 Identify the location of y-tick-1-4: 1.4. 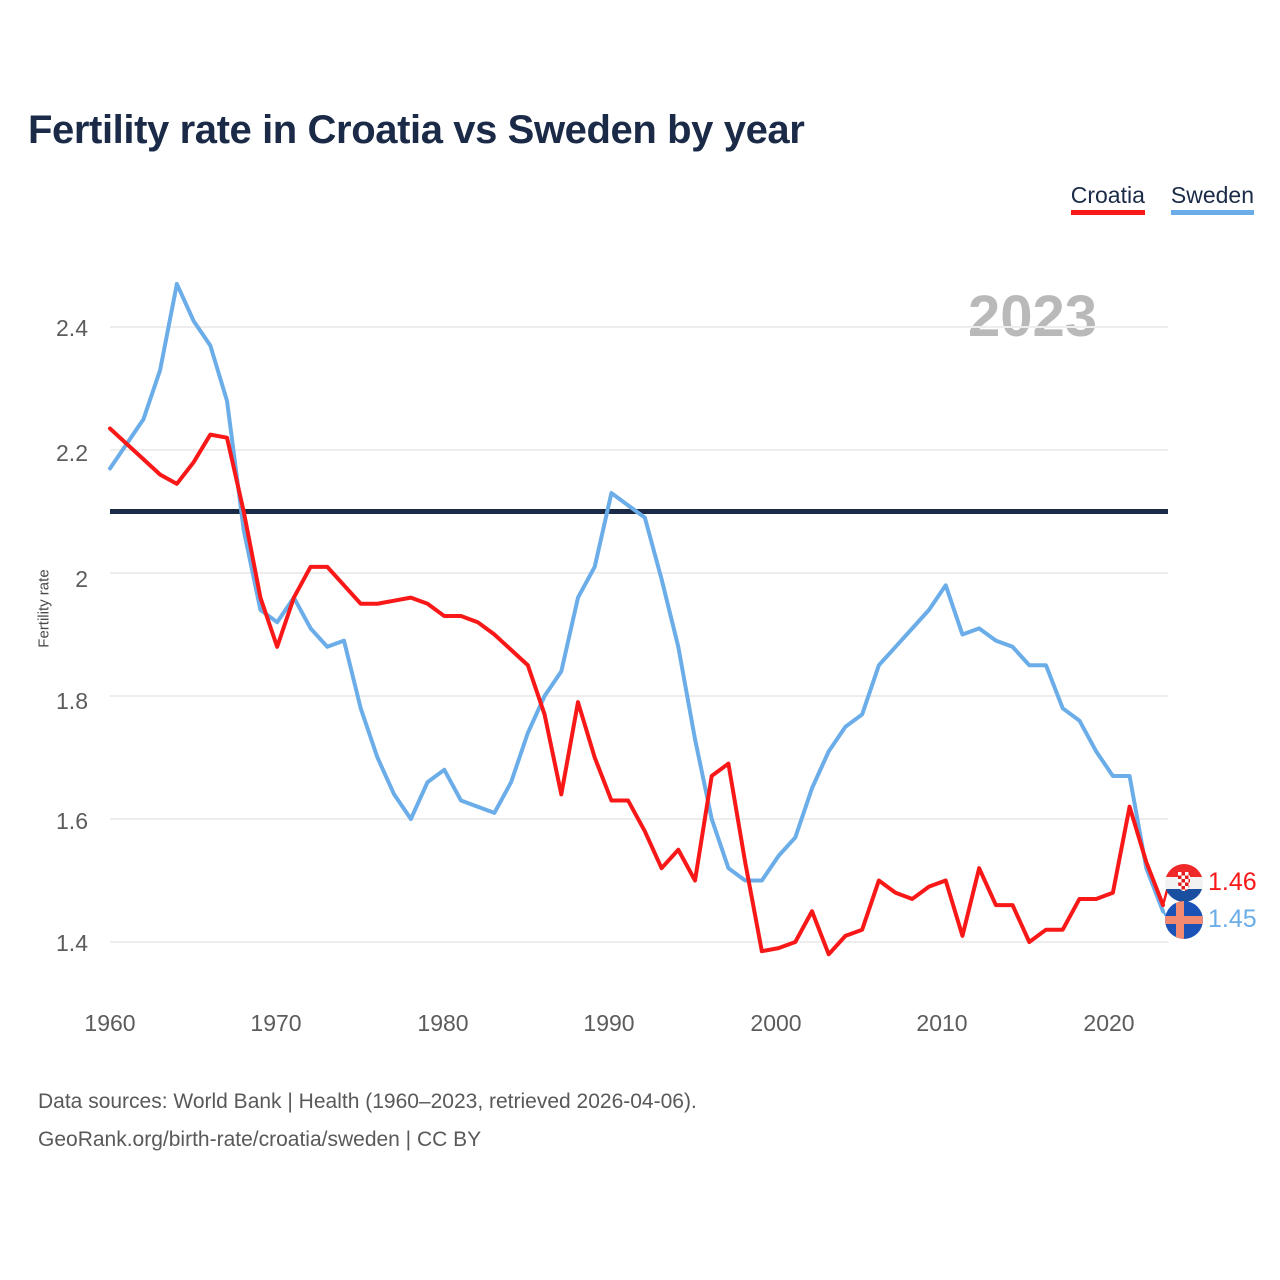
(72, 943).